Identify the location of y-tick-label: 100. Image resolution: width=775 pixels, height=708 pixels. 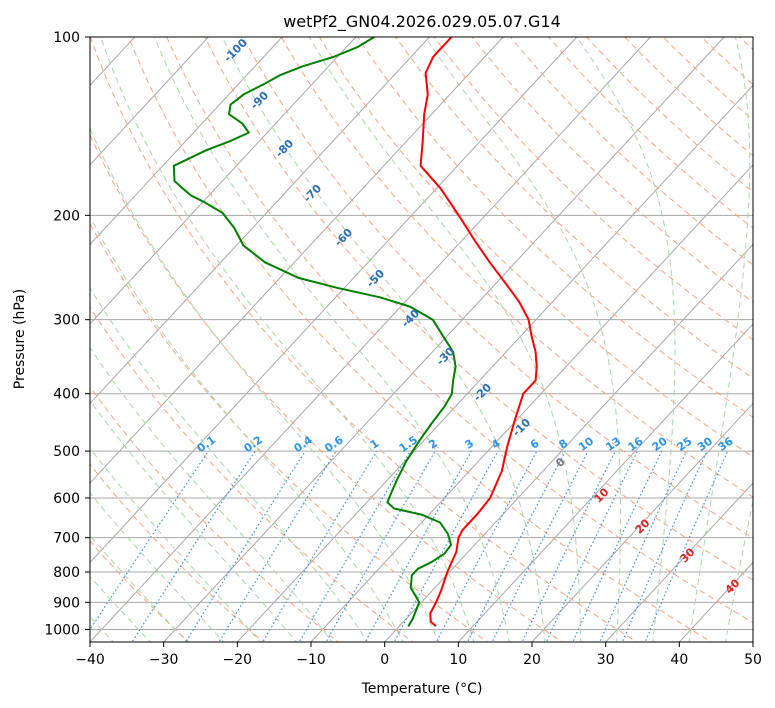
(66, 38).